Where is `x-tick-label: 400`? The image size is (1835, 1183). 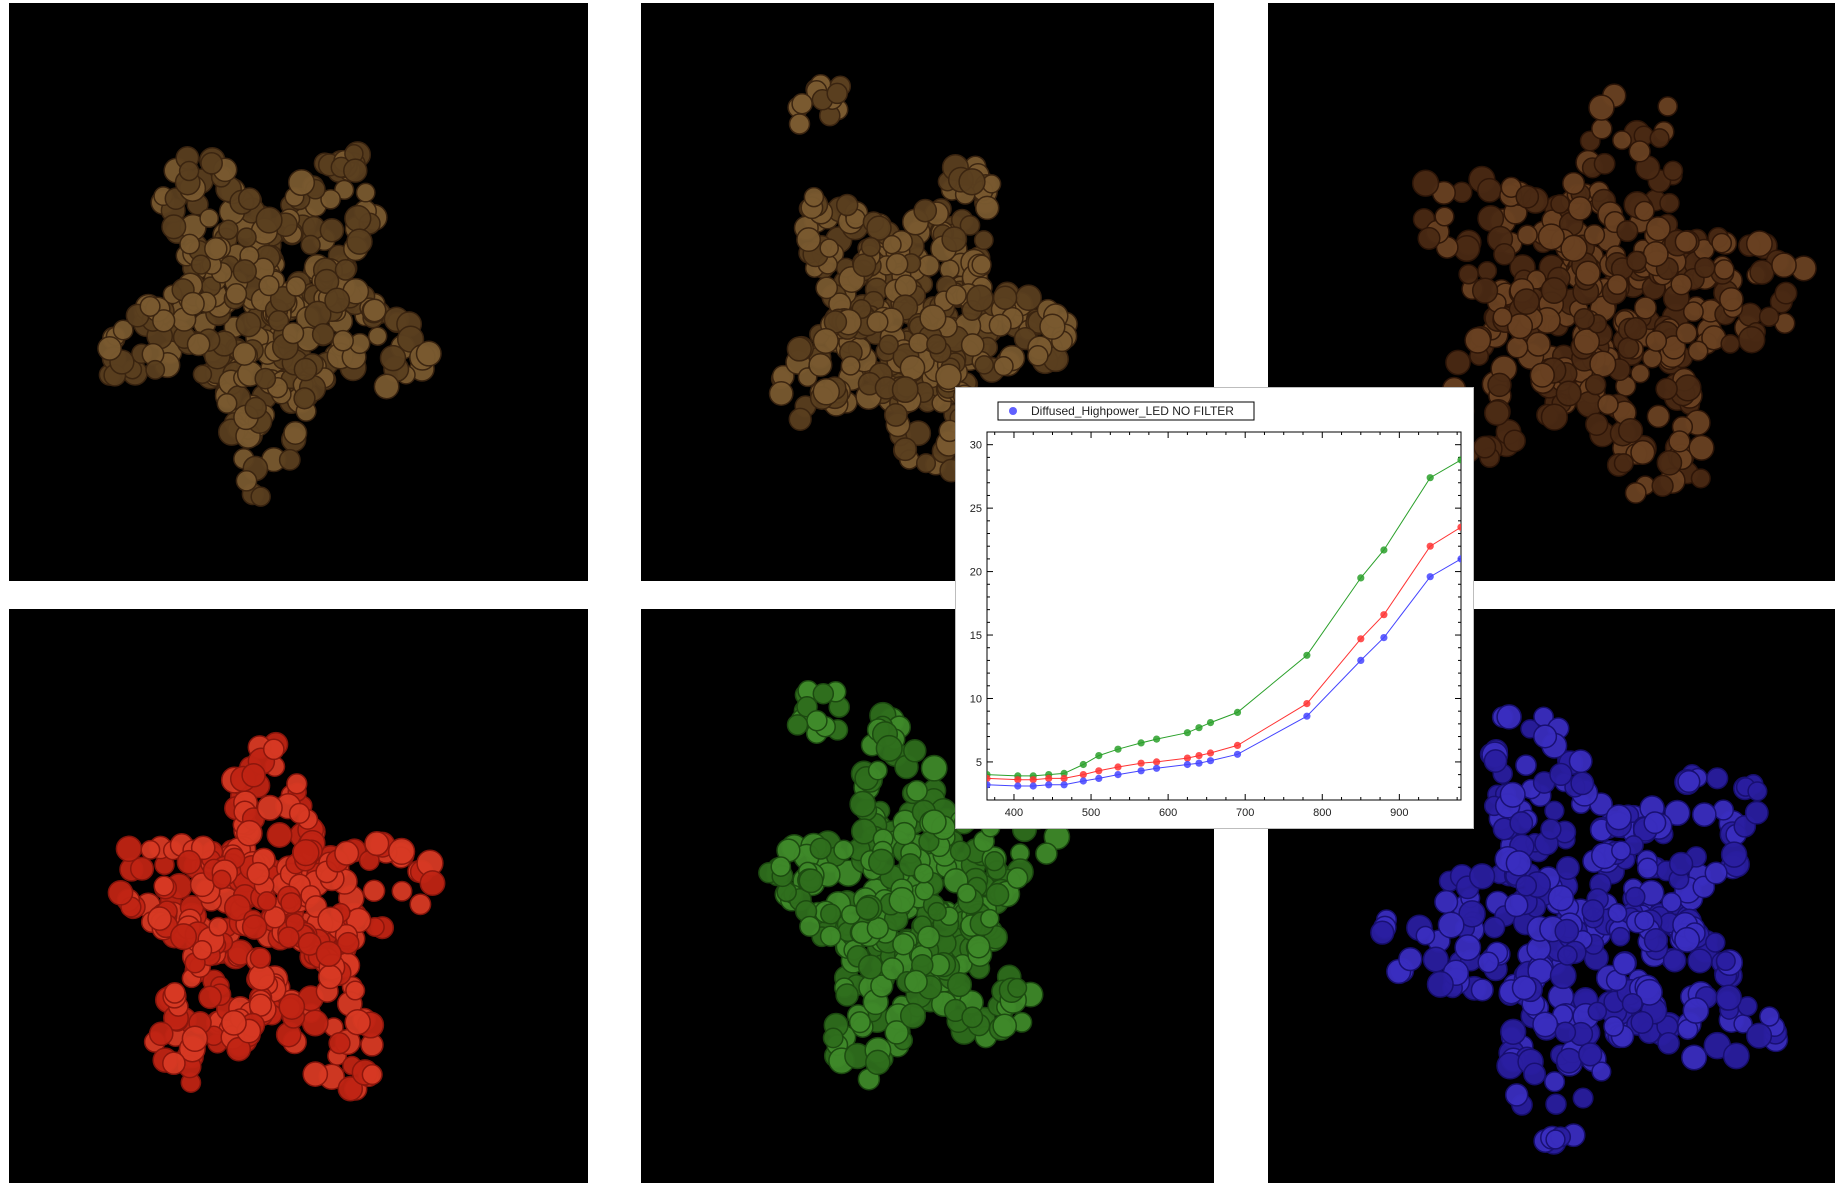 x-tick-label: 400 is located at coordinates (1014, 813).